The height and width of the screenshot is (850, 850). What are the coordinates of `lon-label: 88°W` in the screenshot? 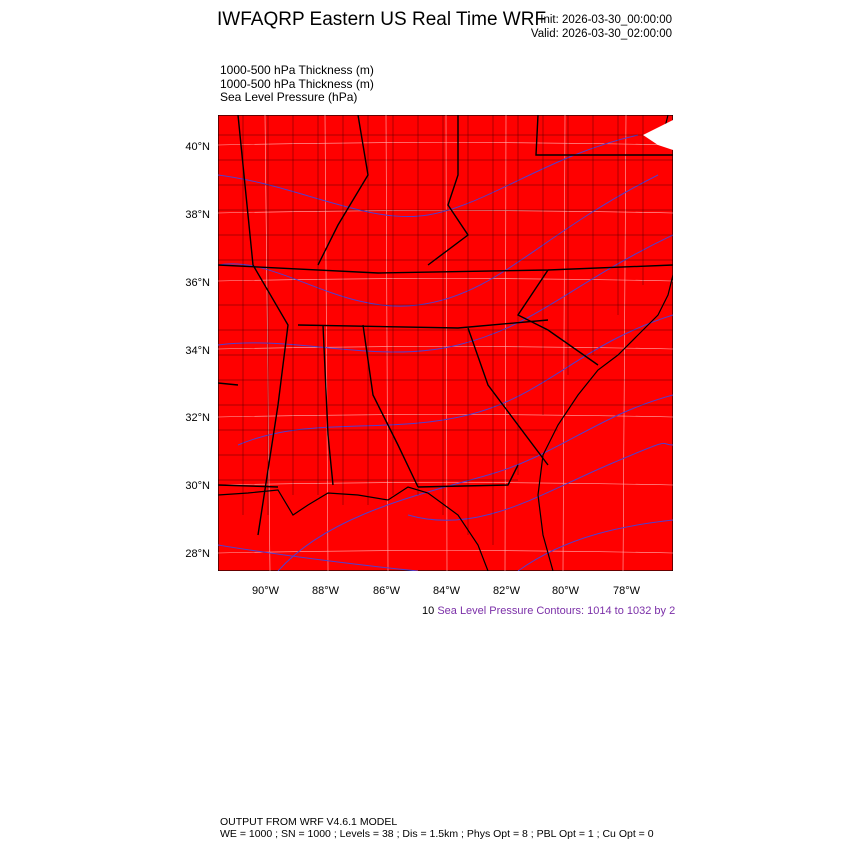 It's located at (326, 591).